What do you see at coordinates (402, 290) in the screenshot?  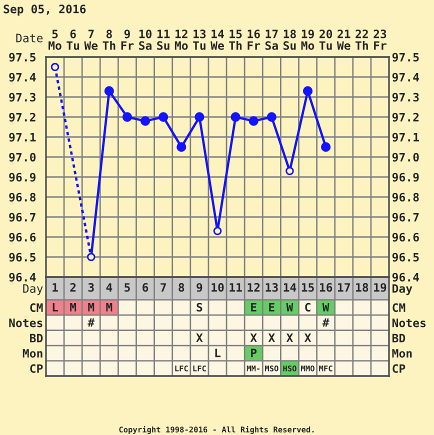 I see `text: Day` at bounding box center [402, 290].